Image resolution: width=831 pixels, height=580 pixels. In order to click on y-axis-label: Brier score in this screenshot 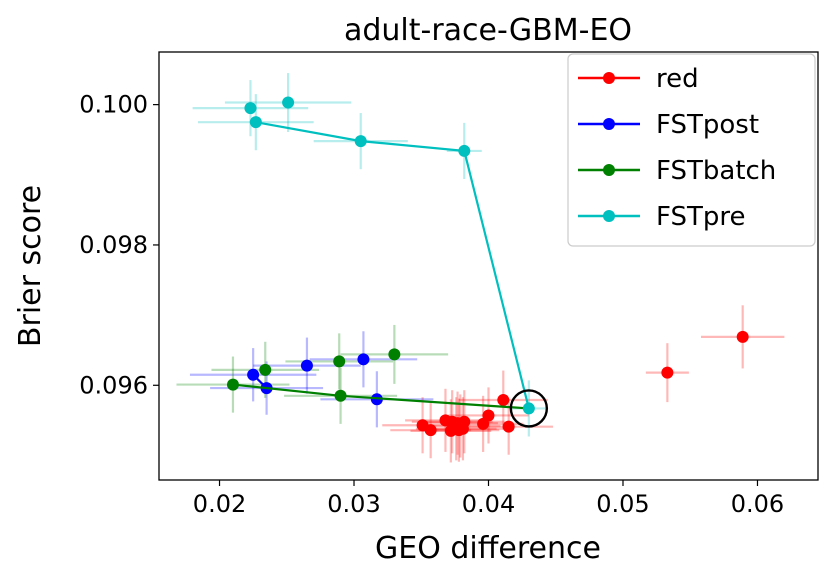, I will do `click(30, 266)`.